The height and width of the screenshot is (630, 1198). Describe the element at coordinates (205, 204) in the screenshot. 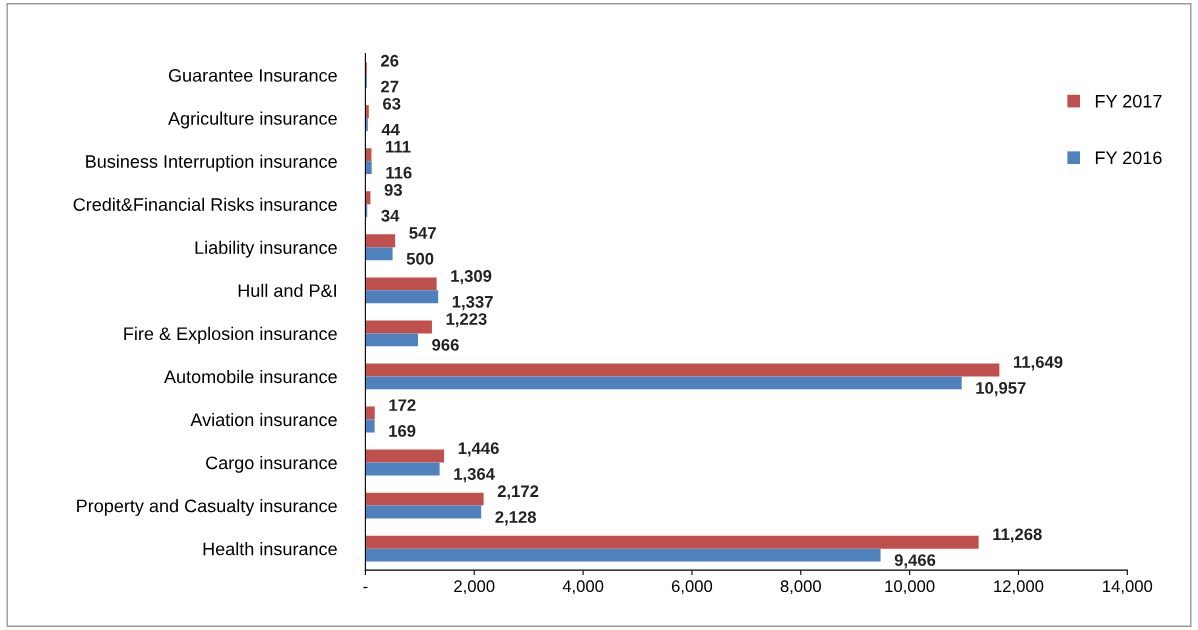

I see `y-tick-label: Credit&Financial Risks insurance` at that location.